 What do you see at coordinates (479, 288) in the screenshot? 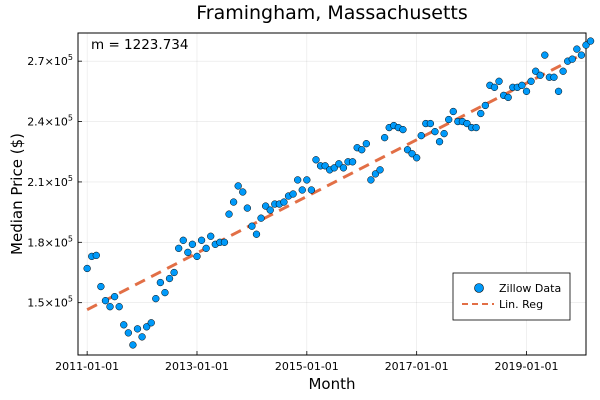
I see `legend-marker-zillow` at bounding box center [479, 288].